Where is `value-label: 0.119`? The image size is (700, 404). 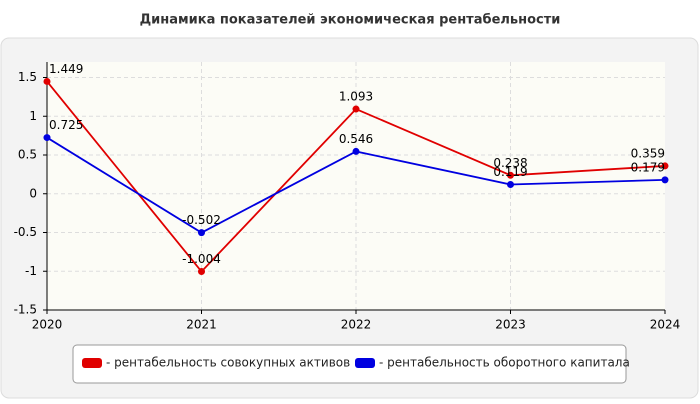 value-label: 0.119 is located at coordinates (510, 172).